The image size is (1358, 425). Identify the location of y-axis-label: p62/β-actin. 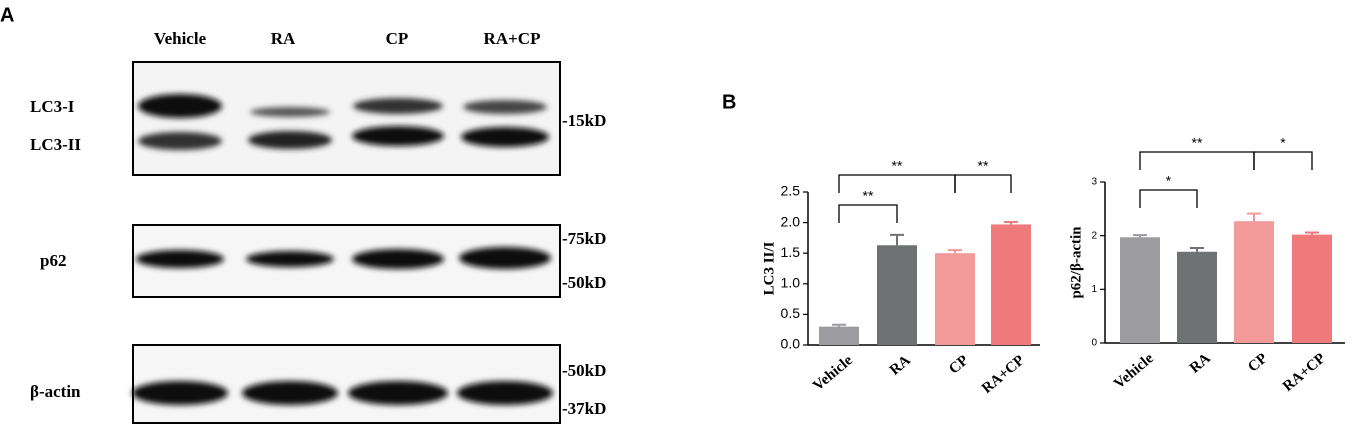
(1076, 262).